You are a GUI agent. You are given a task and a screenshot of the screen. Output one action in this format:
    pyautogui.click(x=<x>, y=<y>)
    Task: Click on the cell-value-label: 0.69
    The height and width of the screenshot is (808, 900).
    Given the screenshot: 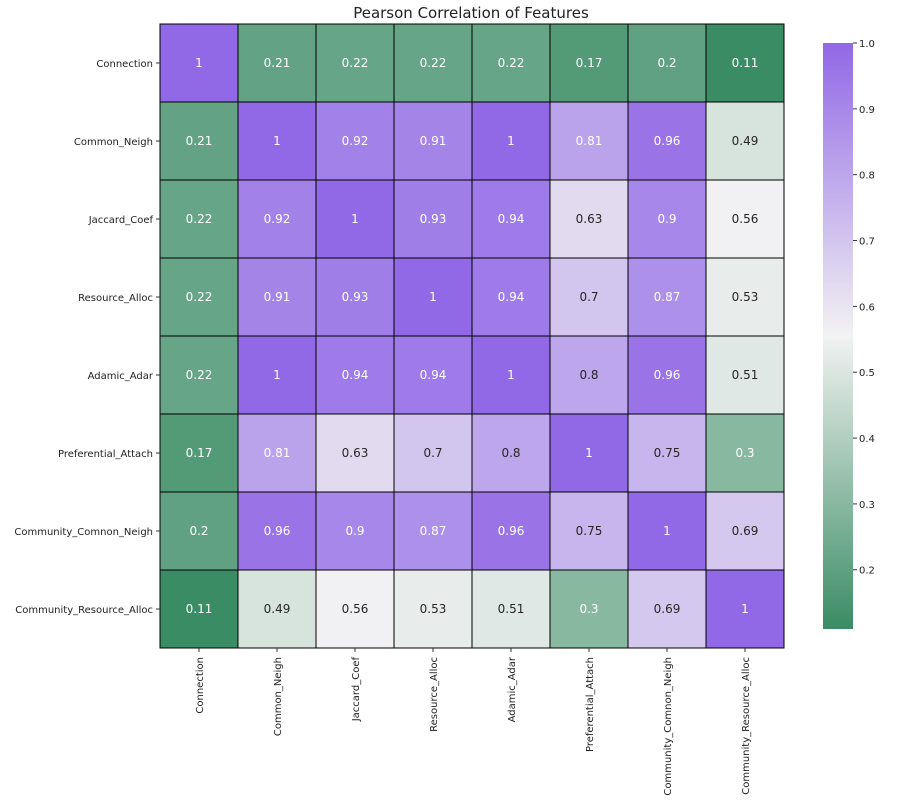 What is the action you would take?
    pyautogui.click(x=745, y=531)
    